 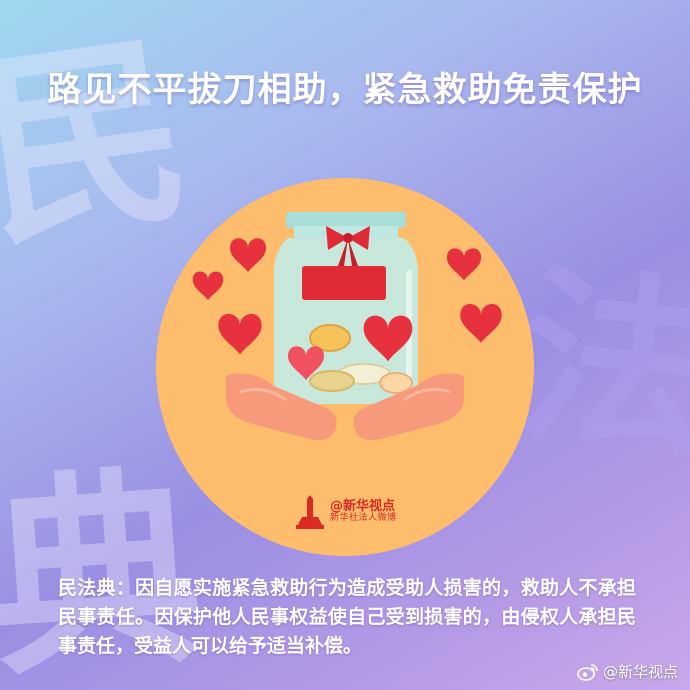 What do you see at coordinates (640, 672) in the screenshot?
I see `watermark-text: @新华视点` at bounding box center [640, 672].